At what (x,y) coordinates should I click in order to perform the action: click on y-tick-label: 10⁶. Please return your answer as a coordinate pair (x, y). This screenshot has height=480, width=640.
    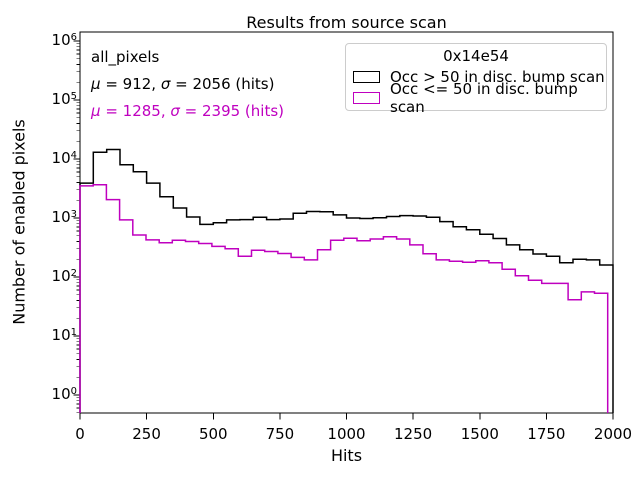
    Looking at the image, I should click on (64, 40).